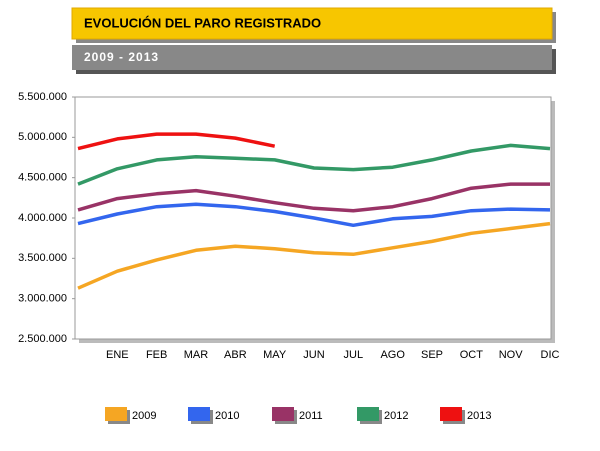 The image size is (600, 451). Describe the element at coordinates (42, 339) in the screenshot. I see `y-tick-label: 2.500.000` at that location.